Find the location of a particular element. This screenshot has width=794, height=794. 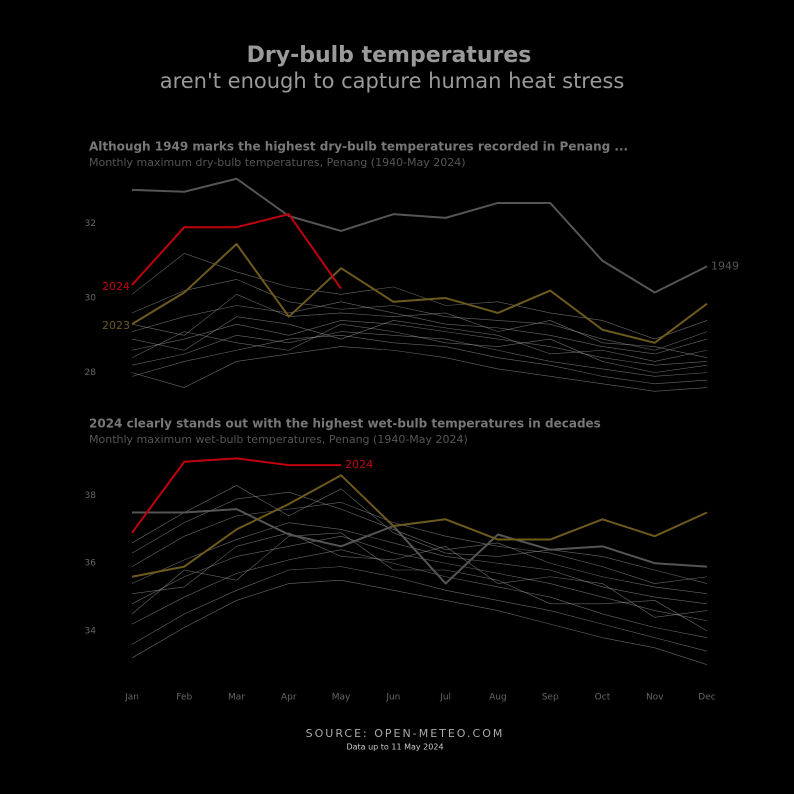

series-label: 2023 is located at coordinates (116, 325).